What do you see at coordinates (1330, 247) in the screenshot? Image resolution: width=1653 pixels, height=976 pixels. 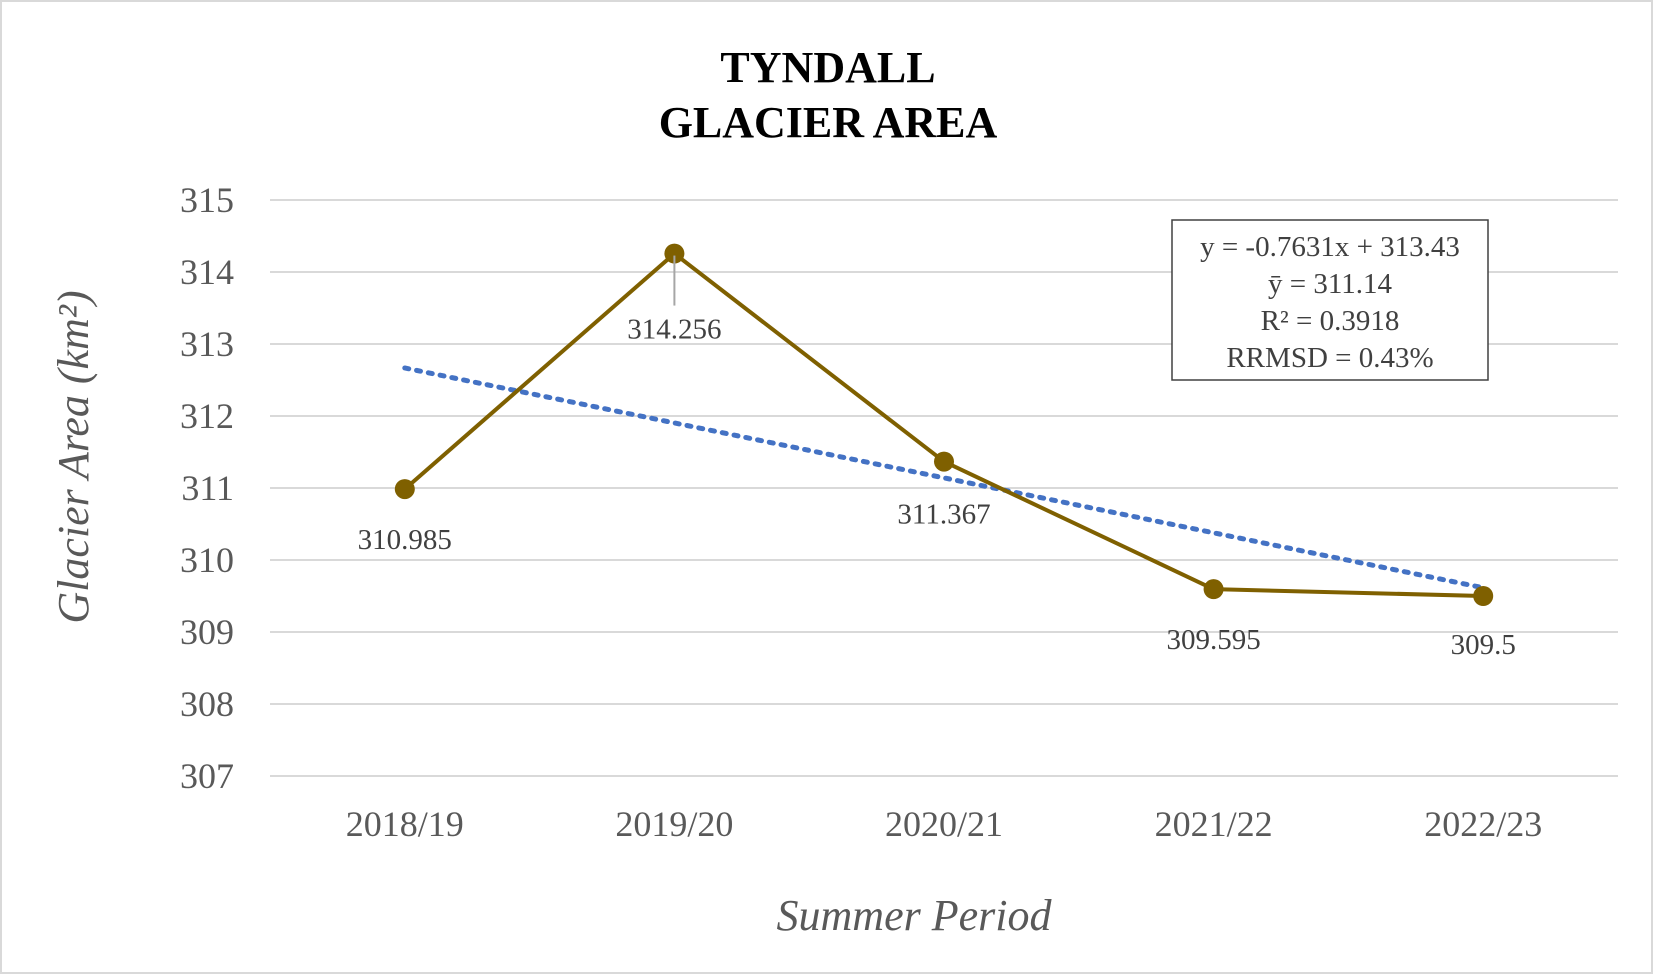 I see `equation-line-1: y = -0.7631x + 313.43` at bounding box center [1330, 247].